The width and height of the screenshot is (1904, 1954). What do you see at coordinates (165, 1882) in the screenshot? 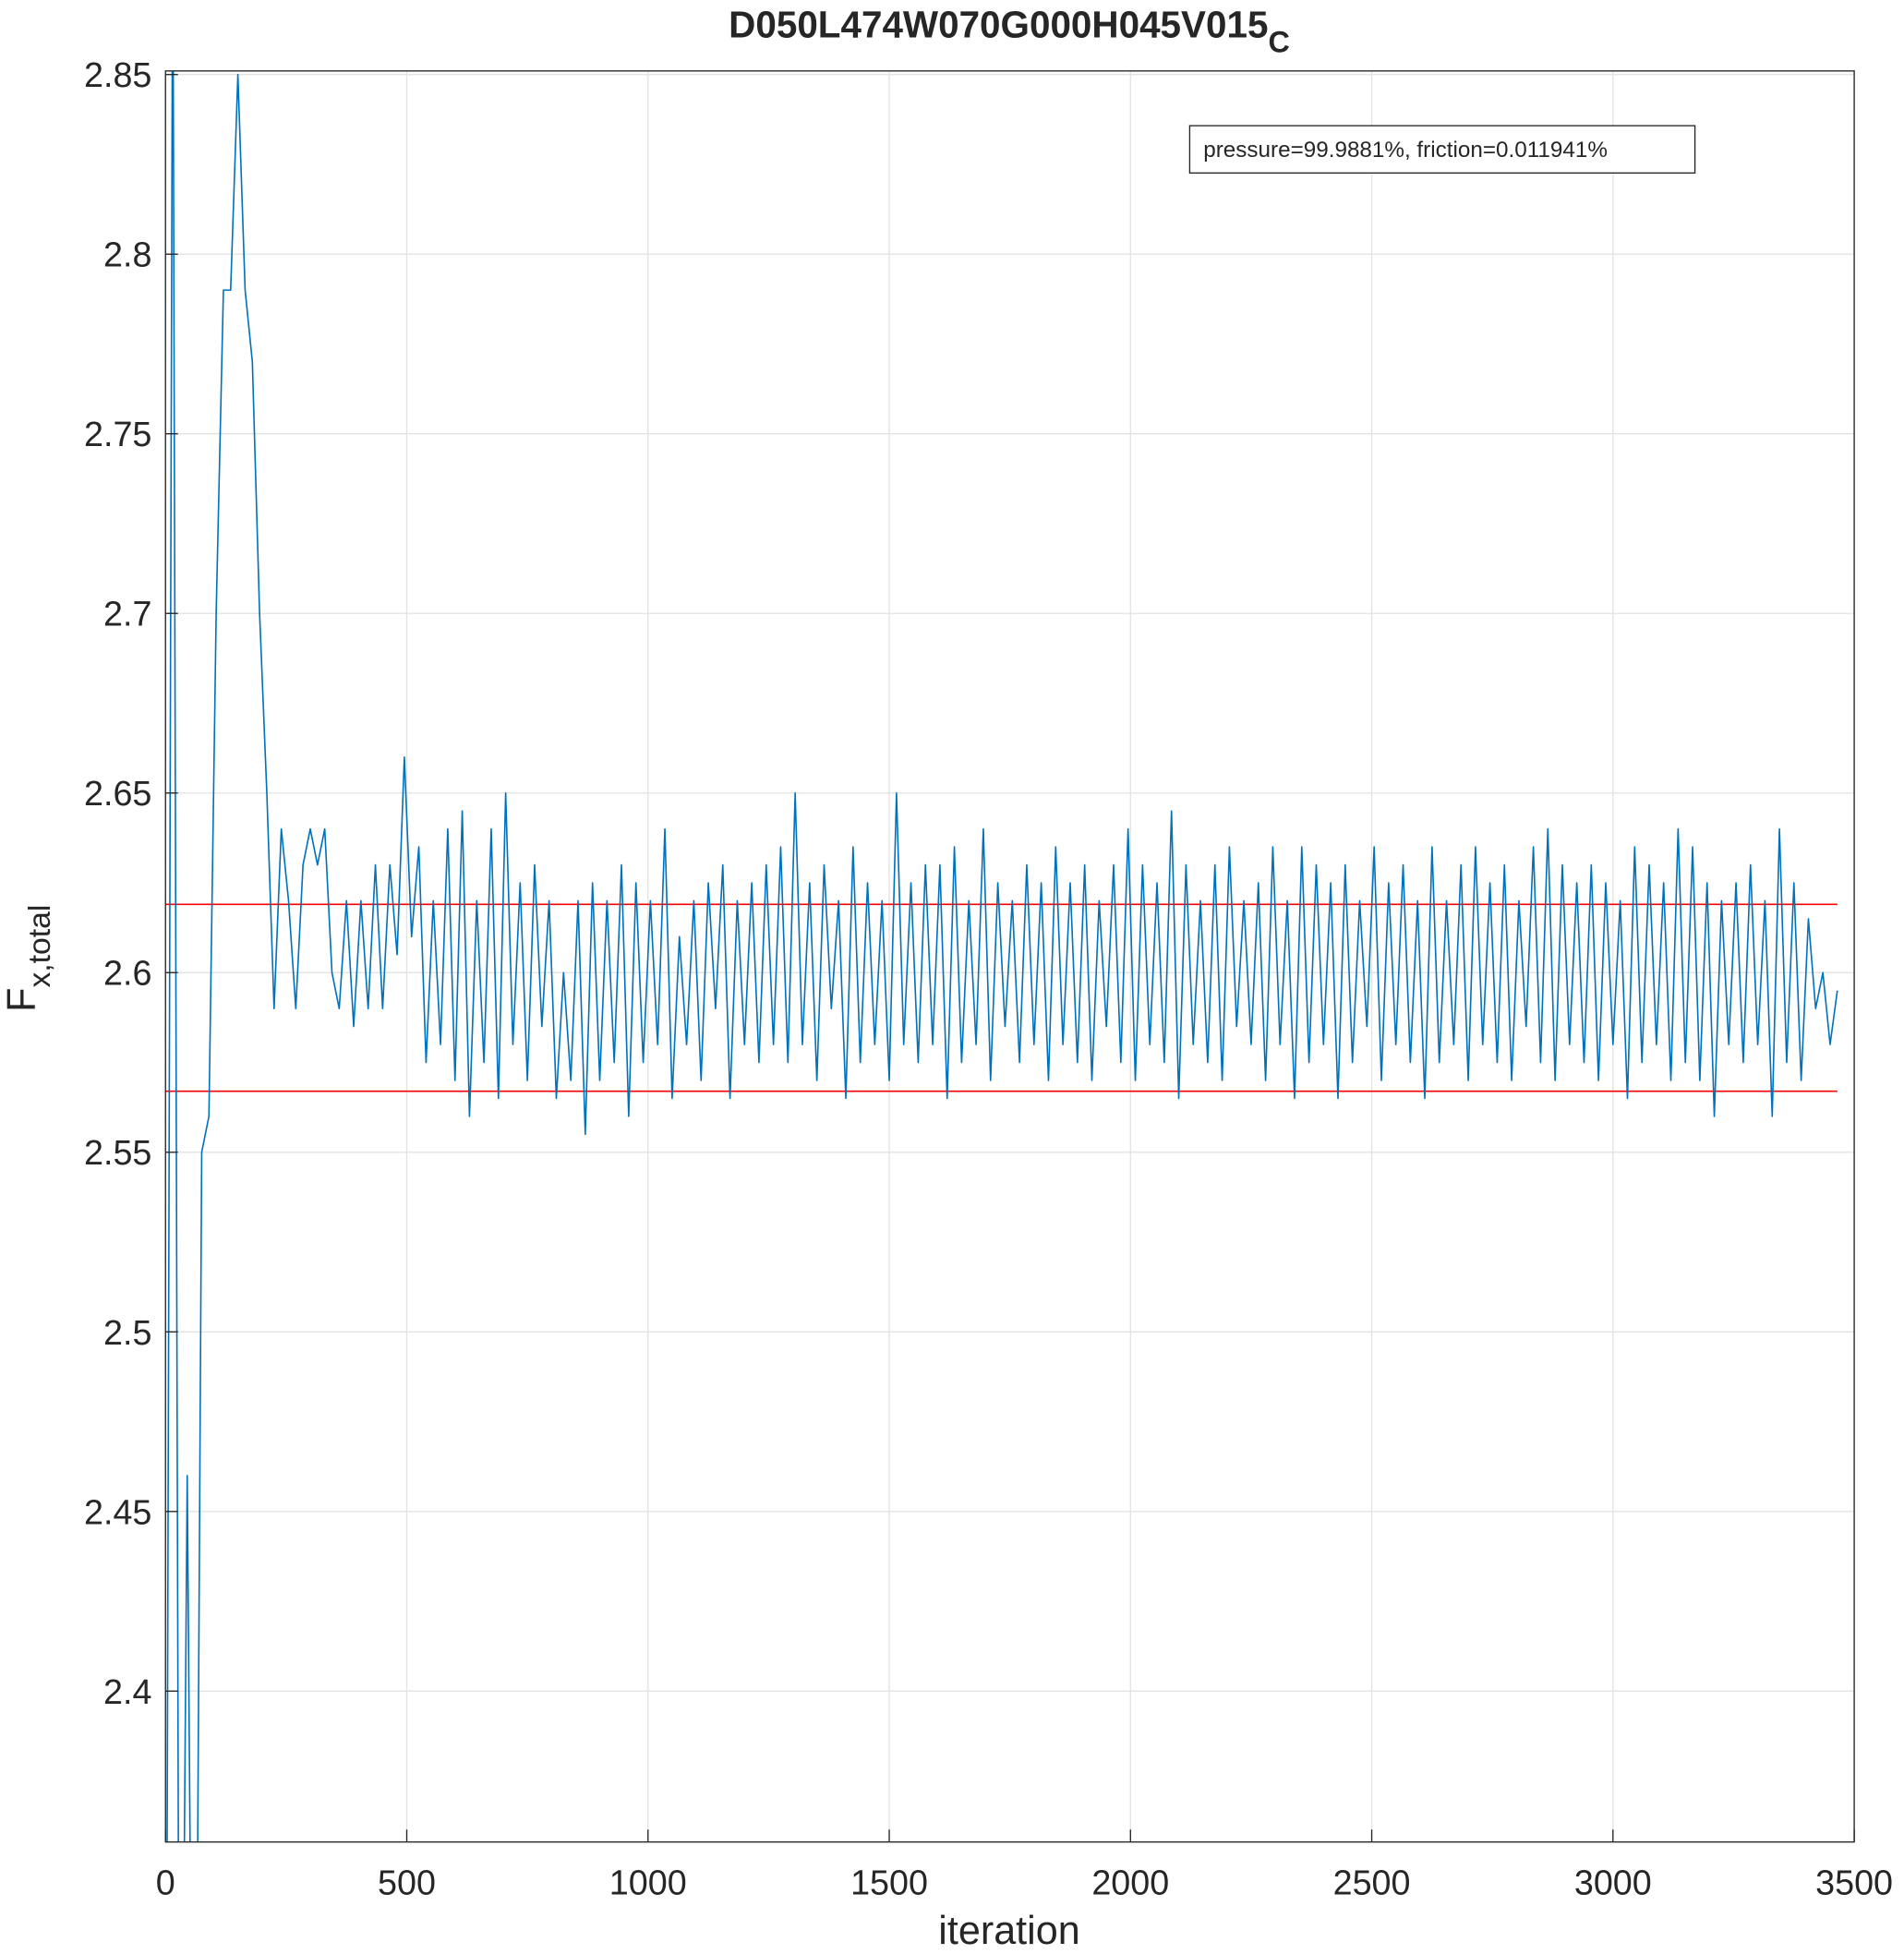
I see `x-tick-label: 0` at bounding box center [165, 1882].